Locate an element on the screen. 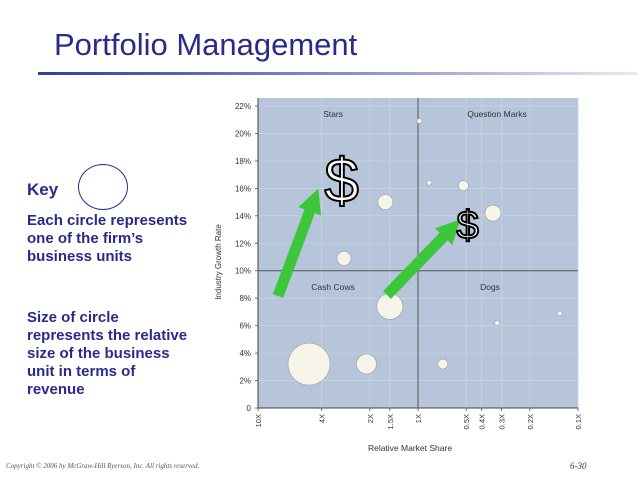 This screenshot has width=638, height=479. x-tick-label: 0.2X is located at coordinates (530, 421).